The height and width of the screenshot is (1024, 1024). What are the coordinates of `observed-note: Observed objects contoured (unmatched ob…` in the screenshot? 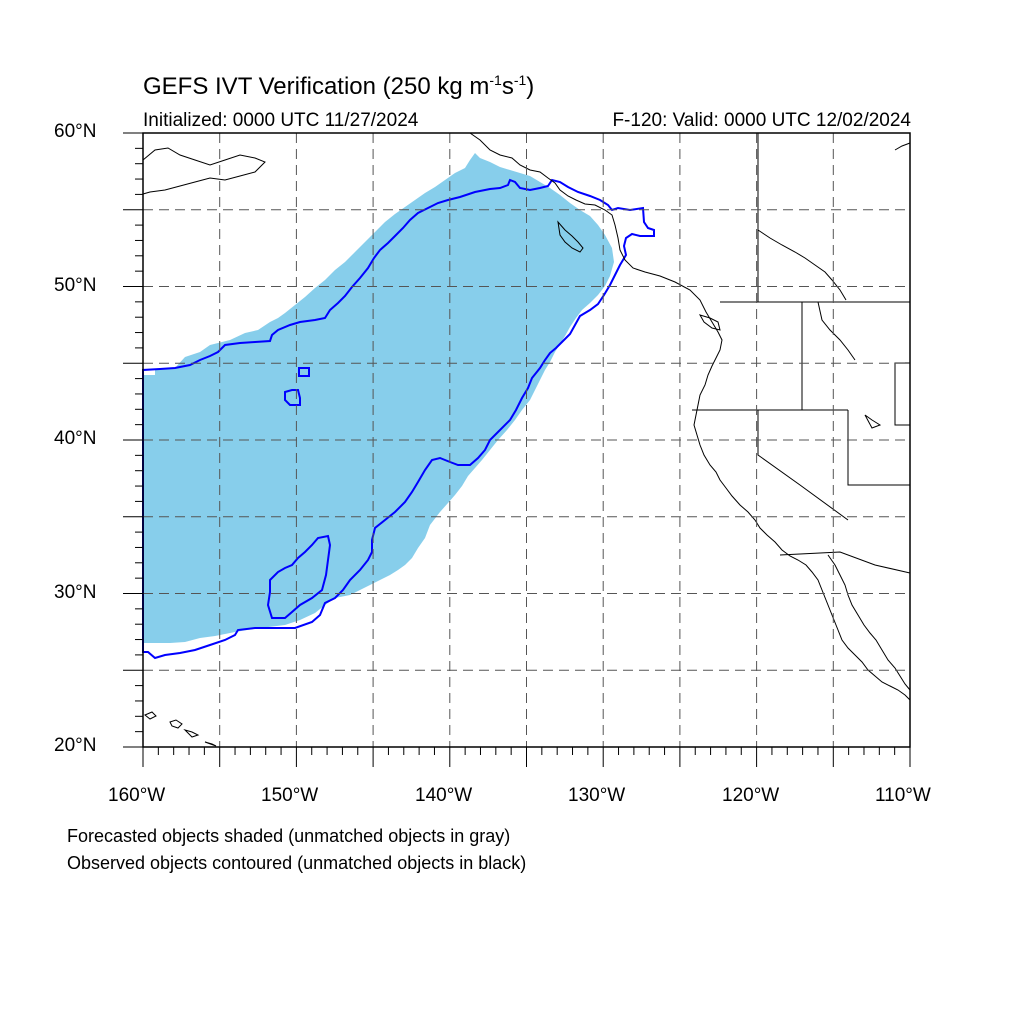 It's located at (297, 863).